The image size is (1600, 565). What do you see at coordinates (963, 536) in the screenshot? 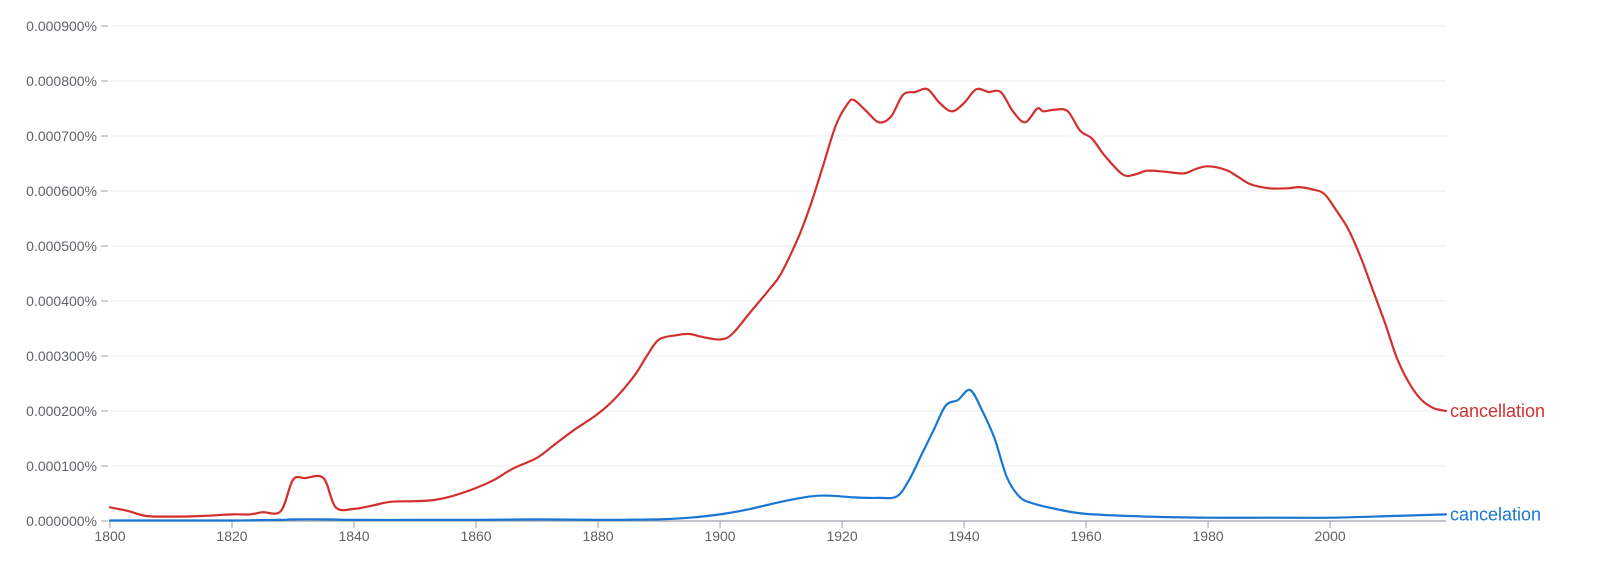
I see `x-tick-label: 1940` at bounding box center [963, 536].